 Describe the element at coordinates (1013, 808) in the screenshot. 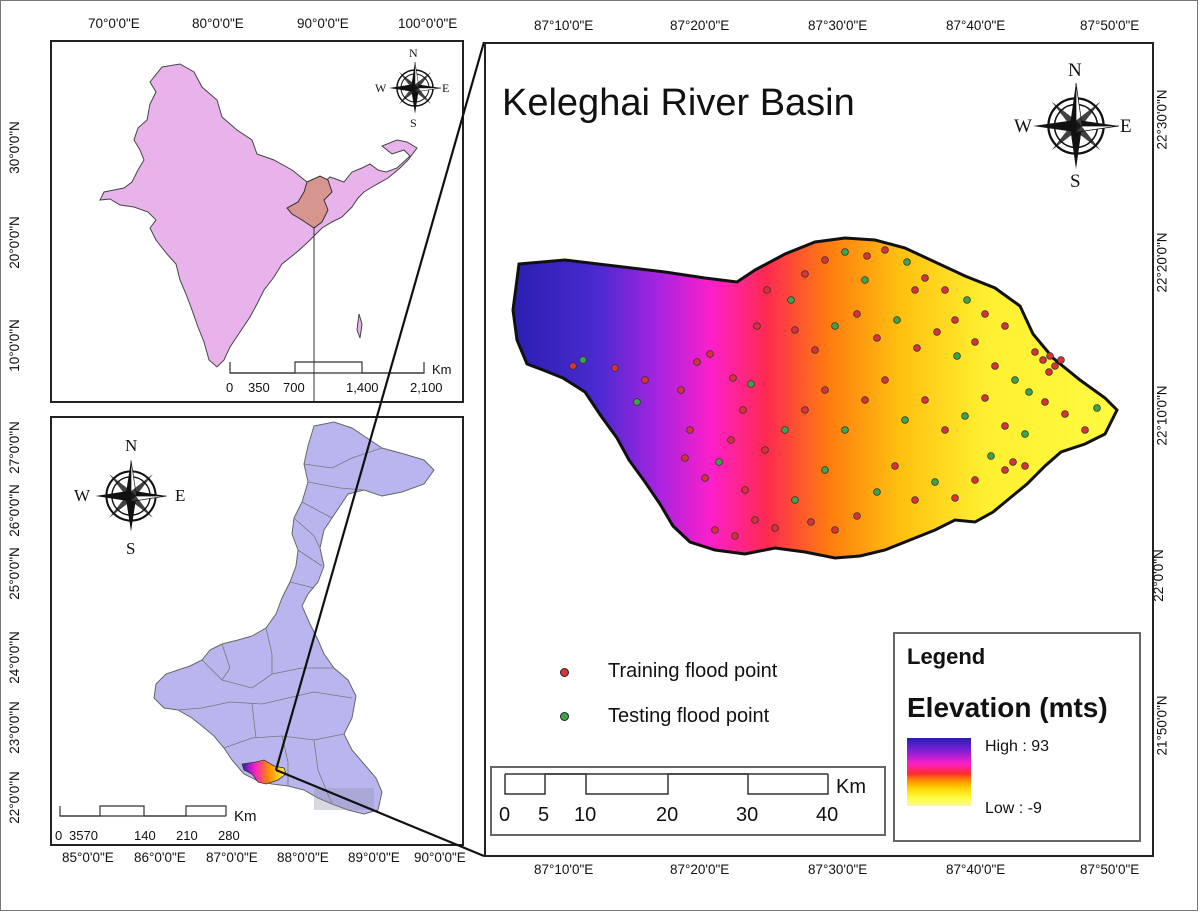

I see `legend-low-label: Low : -9` at that location.